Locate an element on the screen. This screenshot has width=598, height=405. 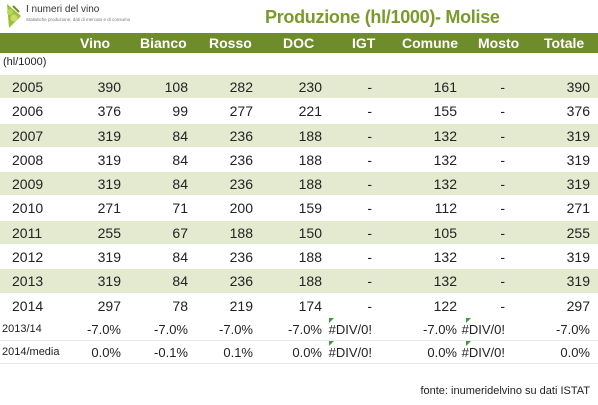
table-row: 2012 319 84 236 188 - 132 - 319 is located at coordinates (299, 257).